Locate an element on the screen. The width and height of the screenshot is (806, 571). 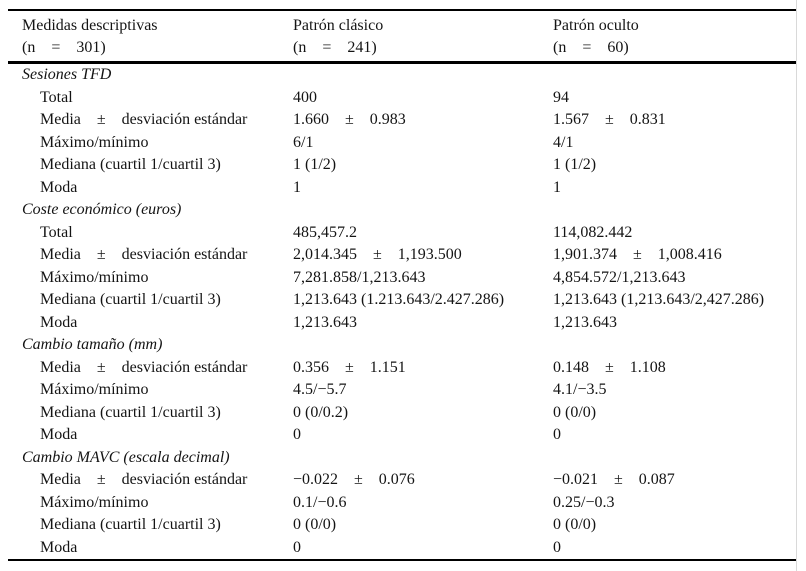
header-divider-rule is located at coordinates (402, 62).